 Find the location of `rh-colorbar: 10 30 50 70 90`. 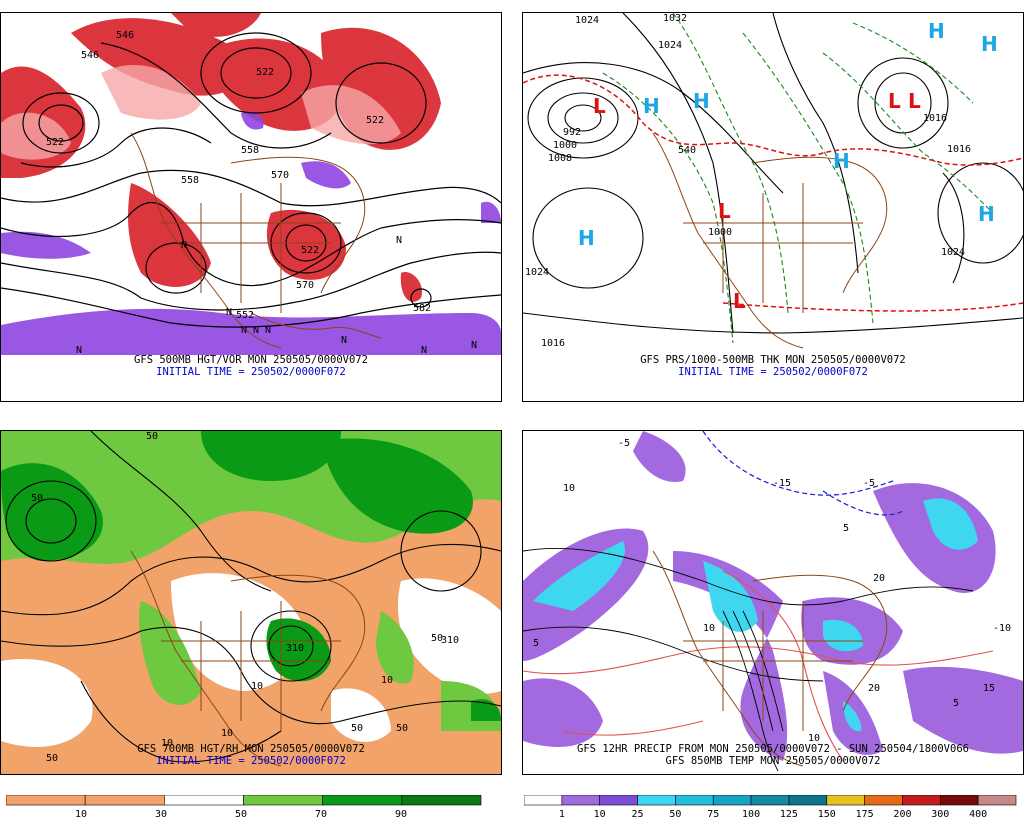

rh-colorbar: 10 30 50 70 90 is located at coordinates (244, 807).